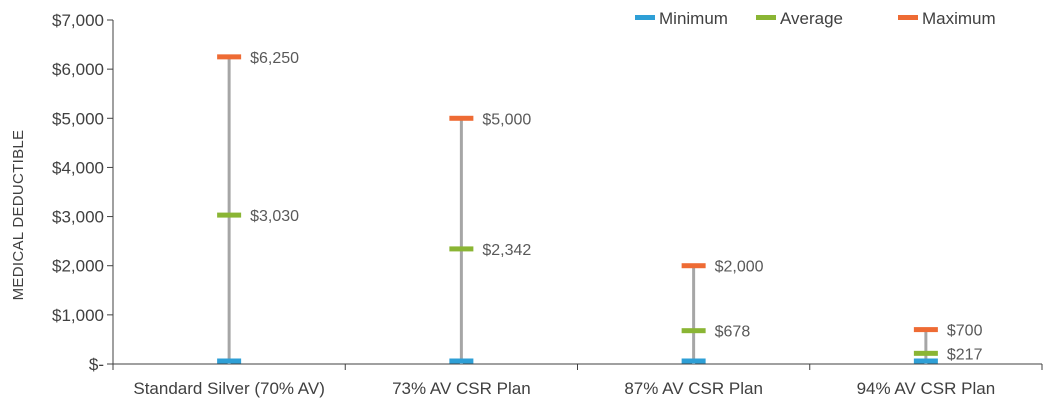 The height and width of the screenshot is (404, 1062). I want to click on y-tick-label: $5,000, so click(78, 118).